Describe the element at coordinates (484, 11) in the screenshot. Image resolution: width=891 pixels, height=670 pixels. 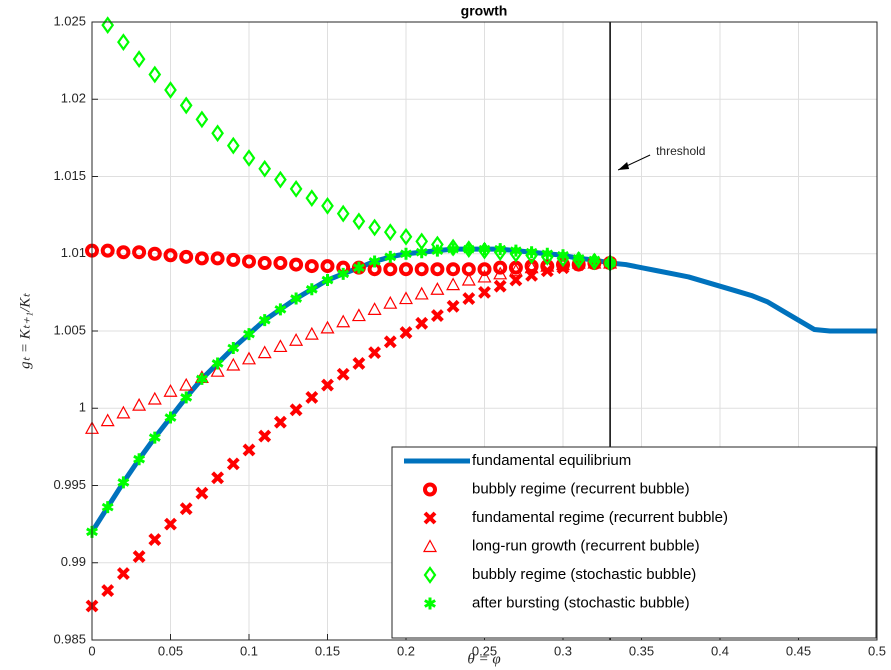
I see `chart-title: growth` at that location.